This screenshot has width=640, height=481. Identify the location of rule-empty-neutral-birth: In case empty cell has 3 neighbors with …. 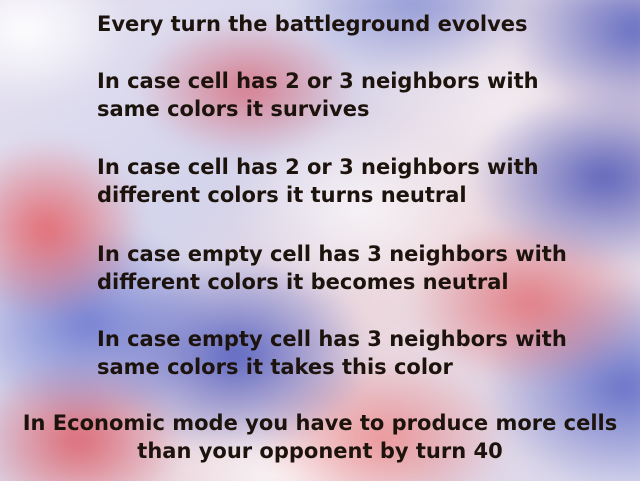
(332, 268).